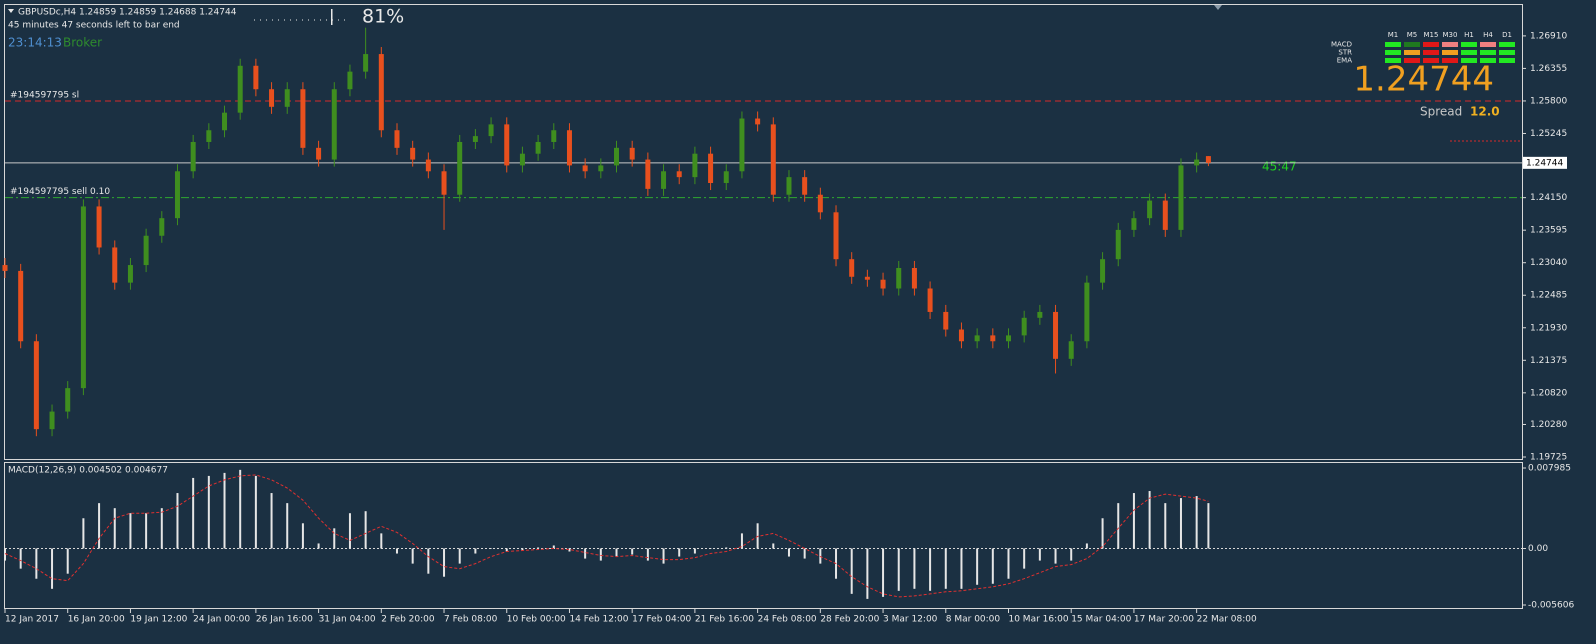 This screenshot has width=1596, height=644. Describe the element at coordinates (1548, 296) in the screenshot. I see `y-tick-label: 1.22485` at that location.